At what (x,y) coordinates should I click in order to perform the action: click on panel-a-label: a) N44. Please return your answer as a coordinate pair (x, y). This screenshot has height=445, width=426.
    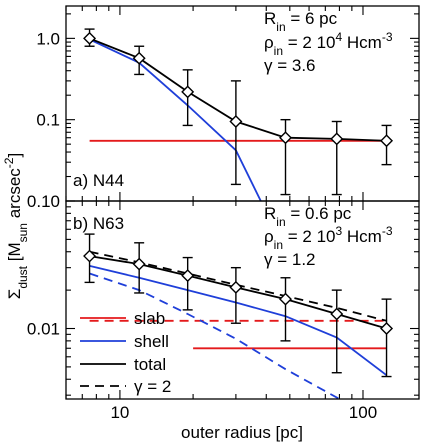
    Looking at the image, I should click on (98, 180).